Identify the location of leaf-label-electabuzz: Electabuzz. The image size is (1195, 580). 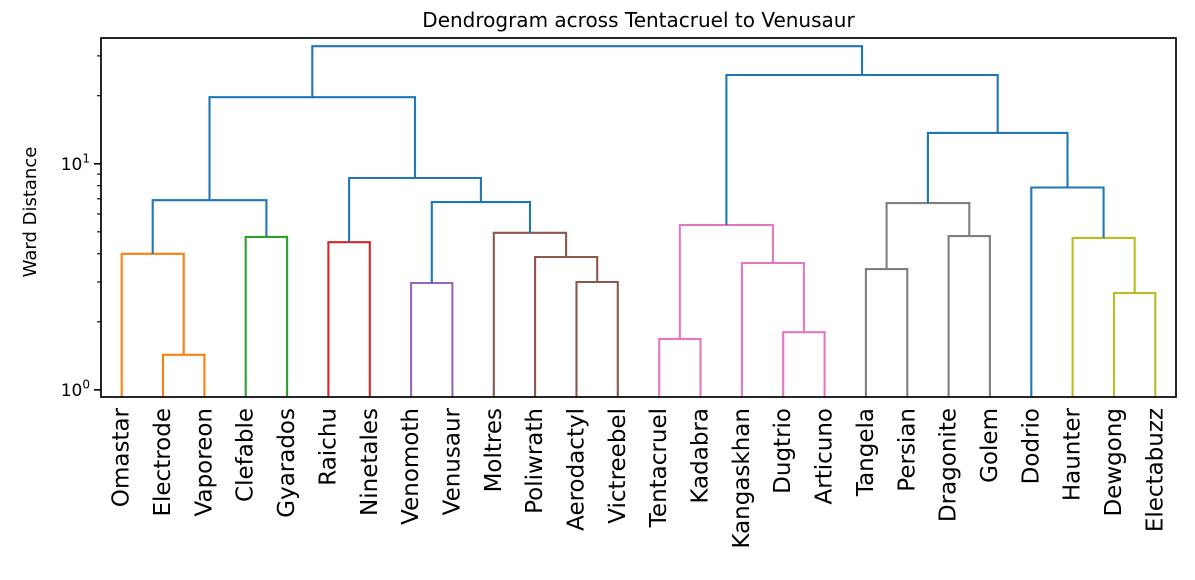
(1155, 470).